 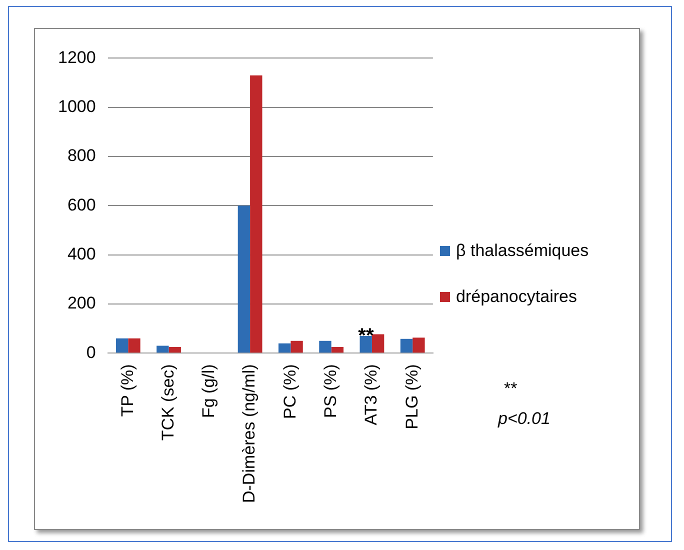 What do you see at coordinates (524, 404) in the screenshot?
I see `text: ** p<0.01` at bounding box center [524, 404].